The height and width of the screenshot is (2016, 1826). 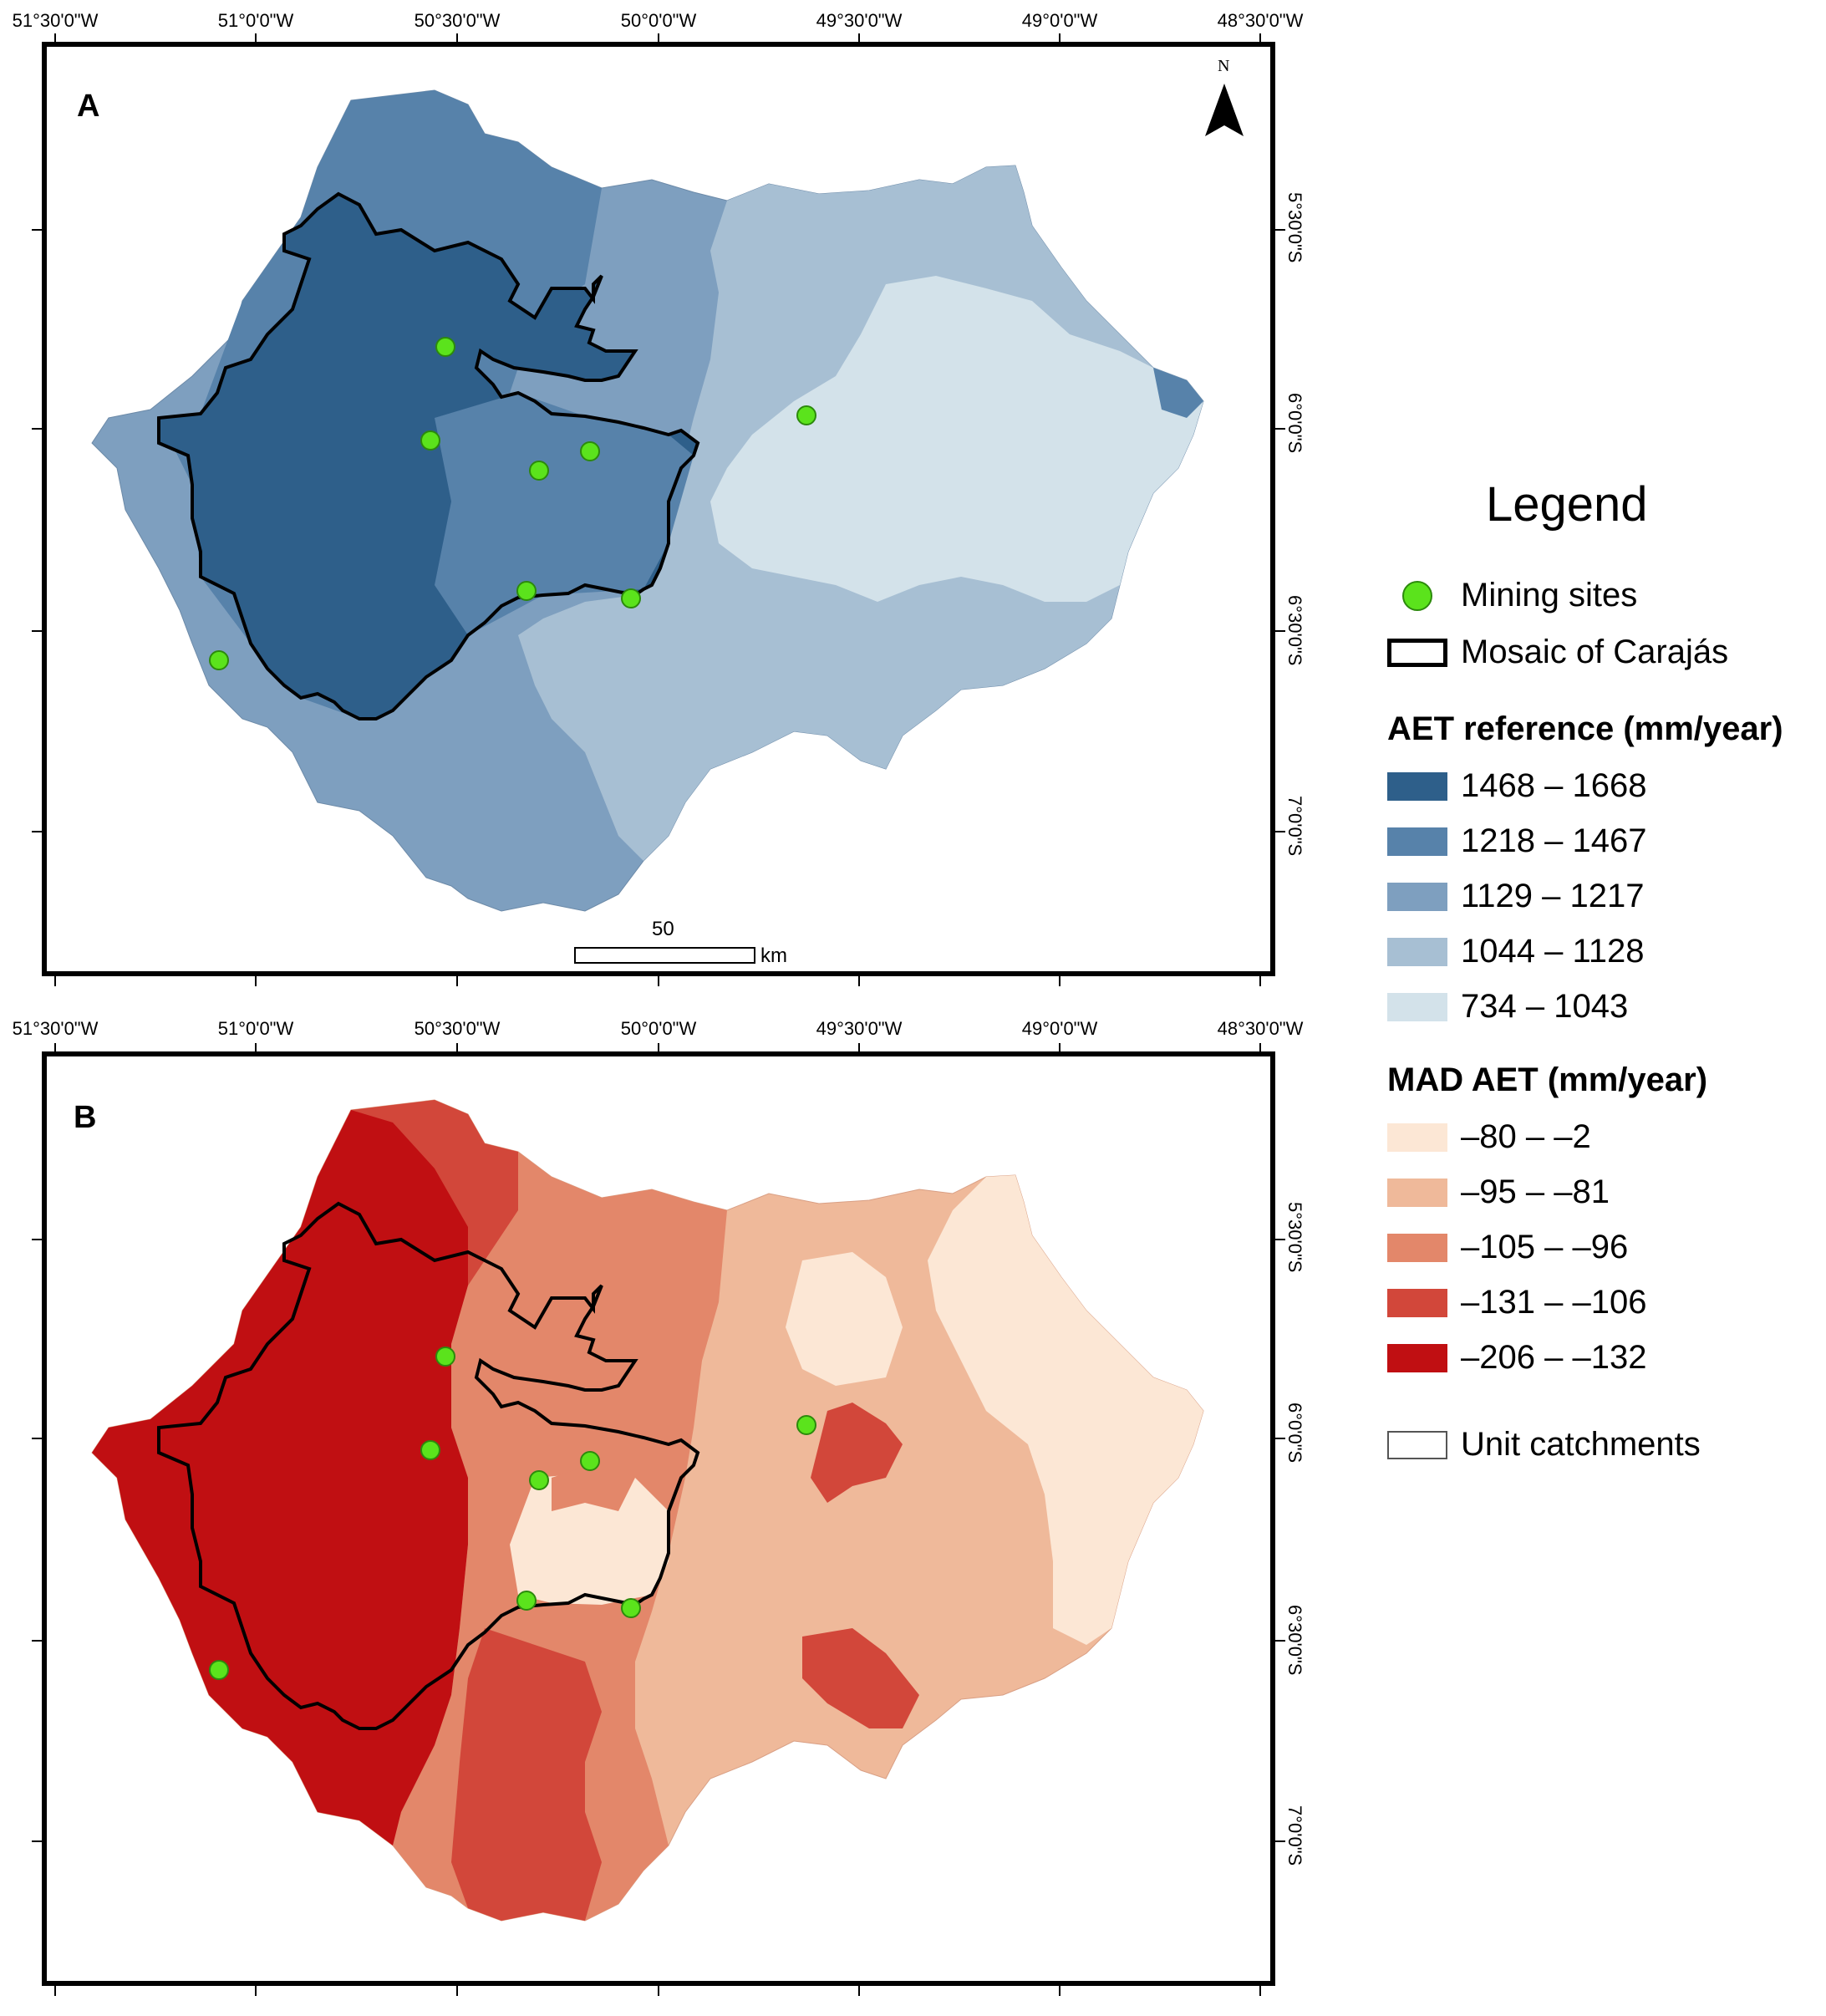 I want to click on legend-label: 1468 – 1668, so click(x=1554, y=785).